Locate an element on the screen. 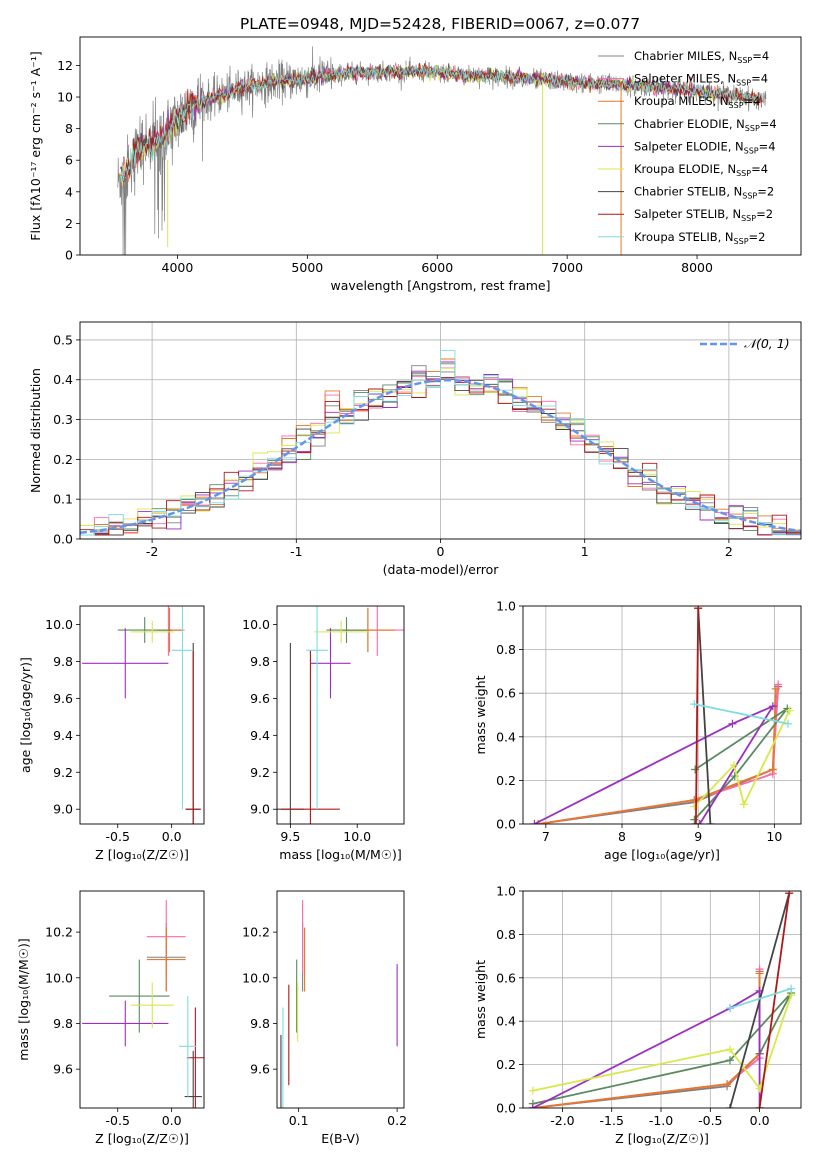 Image resolution: width=819 pixels, height=1170 pixels. legend-entry-label: Kroupa MILES, NSSP=4 is located at coordinates (697, 102).